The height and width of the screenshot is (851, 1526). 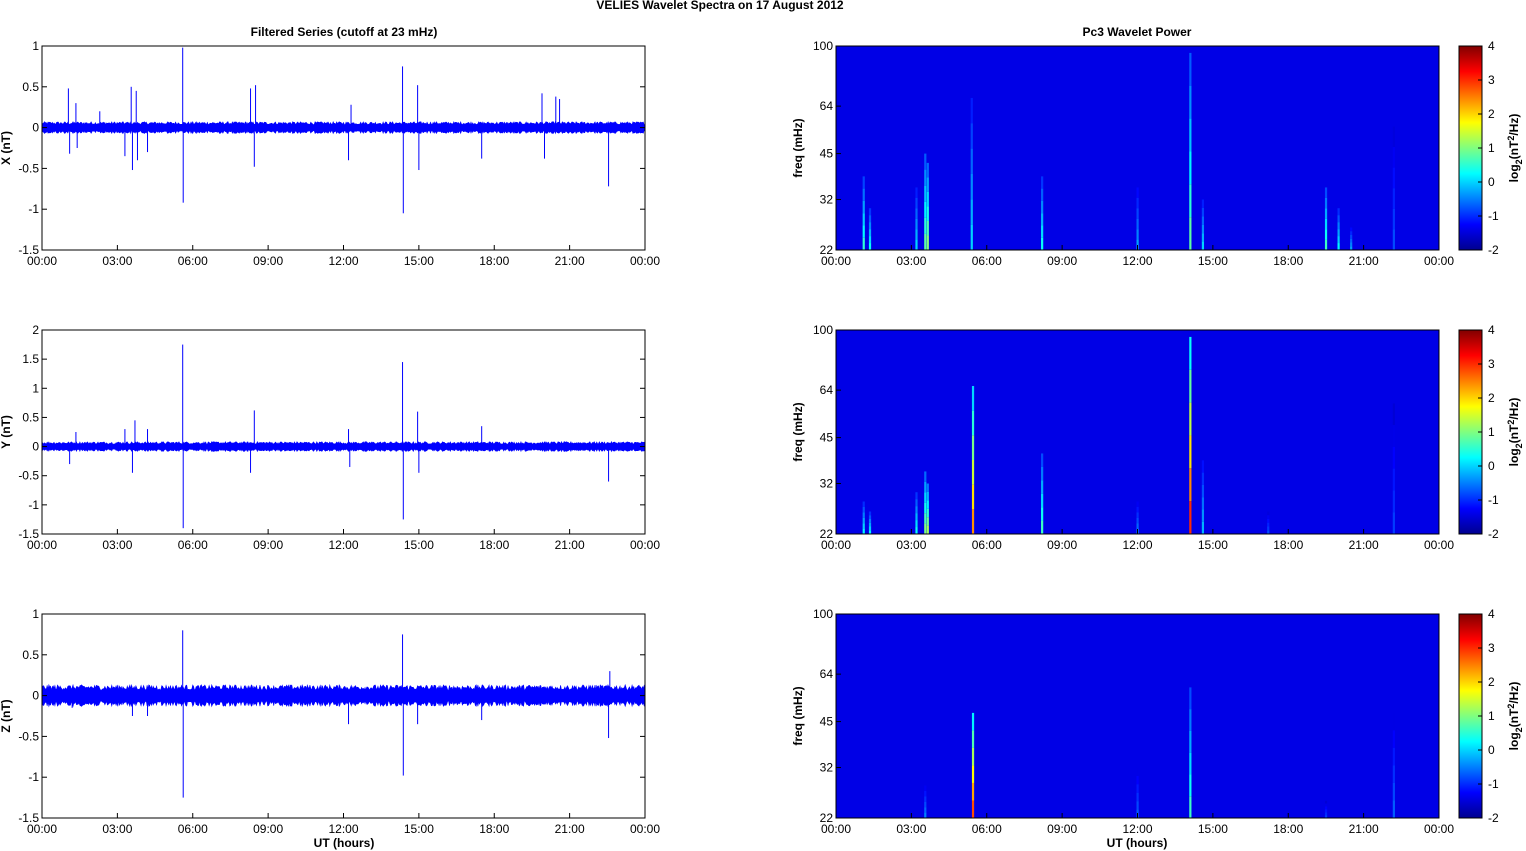 I want to click on series-x-ytick-label: -1, so click(x=33, y=209).